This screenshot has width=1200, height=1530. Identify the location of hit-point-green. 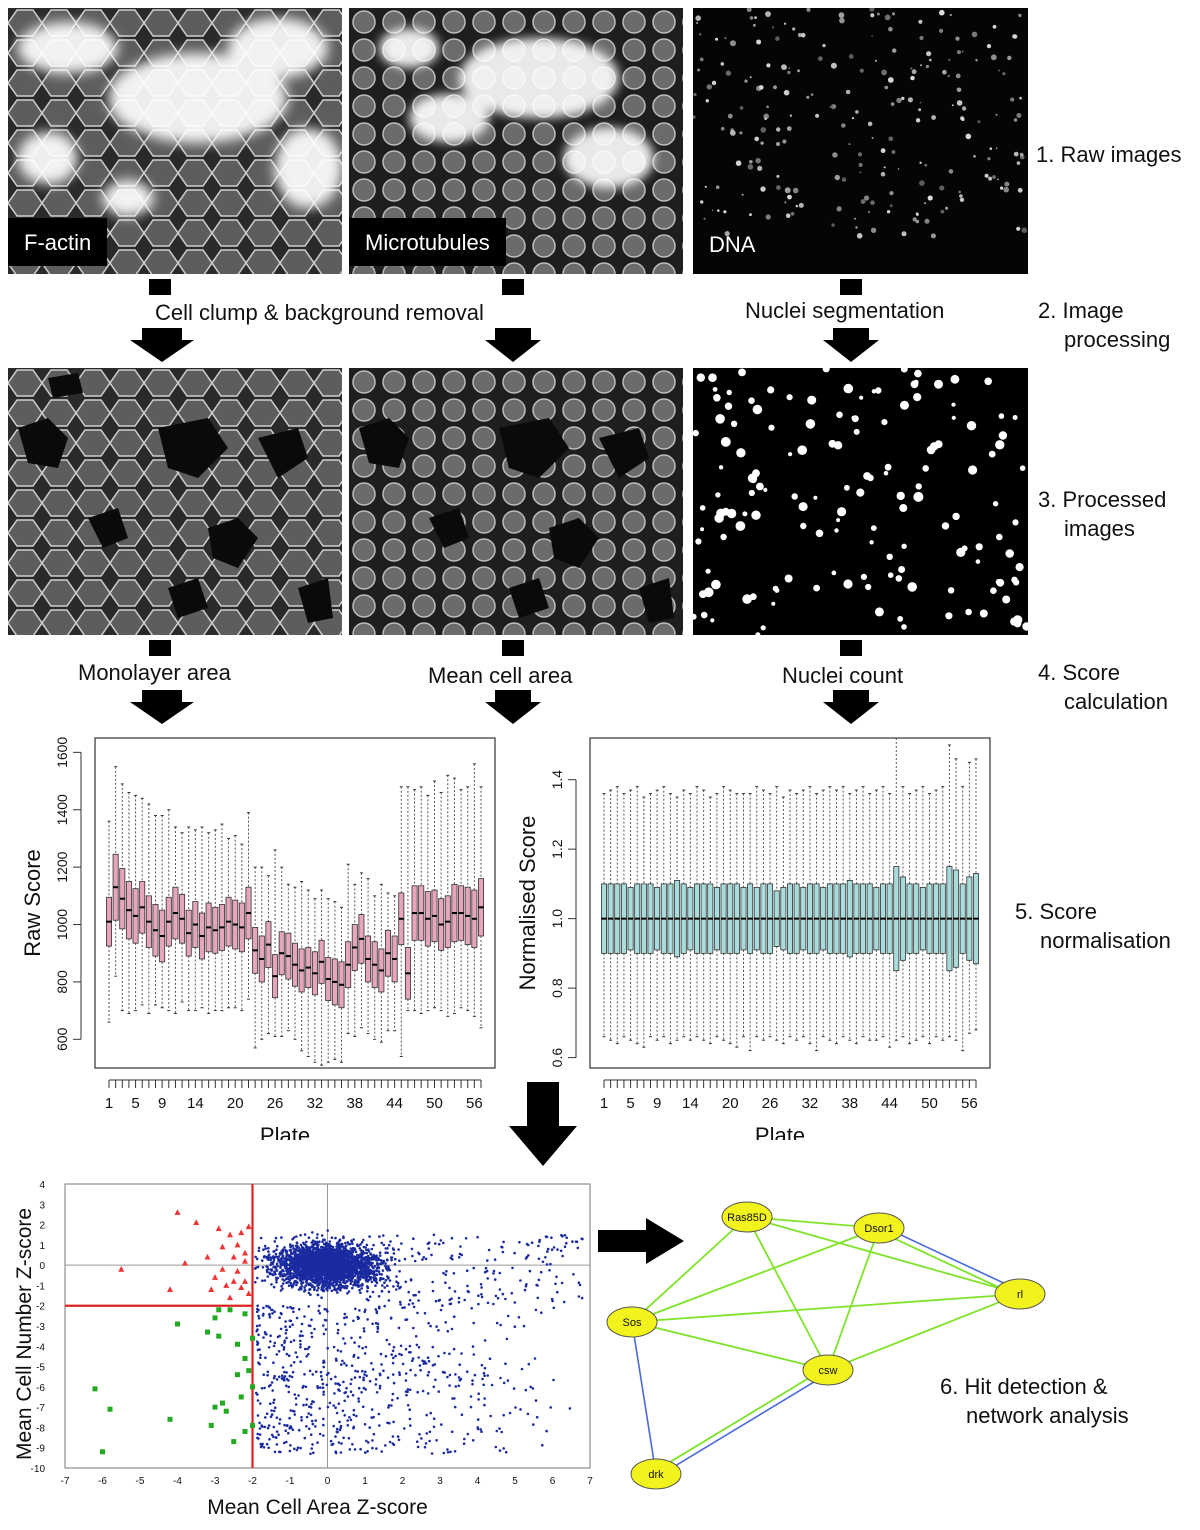
(219, 1310).